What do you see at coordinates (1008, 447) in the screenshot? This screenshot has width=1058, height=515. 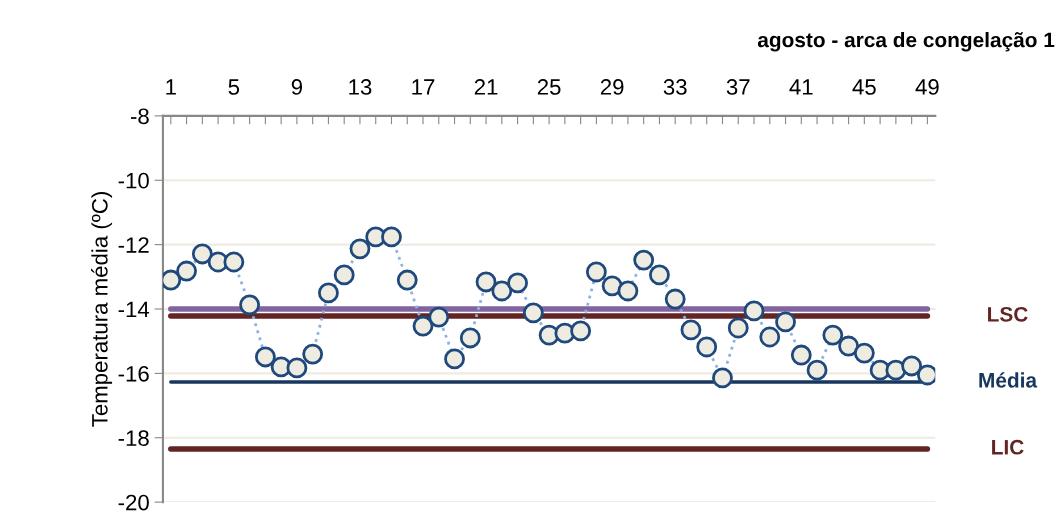 I see `ref-line-label: LIC` at bounding box center [1008, 447].